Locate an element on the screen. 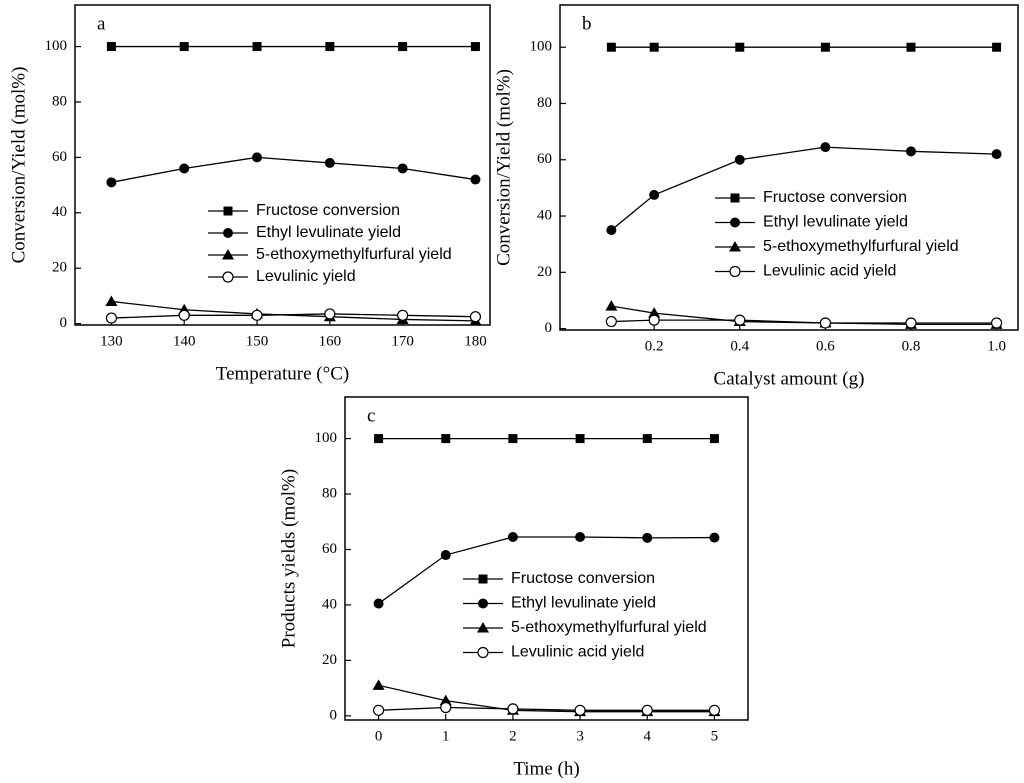 The width and height of the screenshot is (1024, 783). panel-label: a is located at coordinates (101, 23).